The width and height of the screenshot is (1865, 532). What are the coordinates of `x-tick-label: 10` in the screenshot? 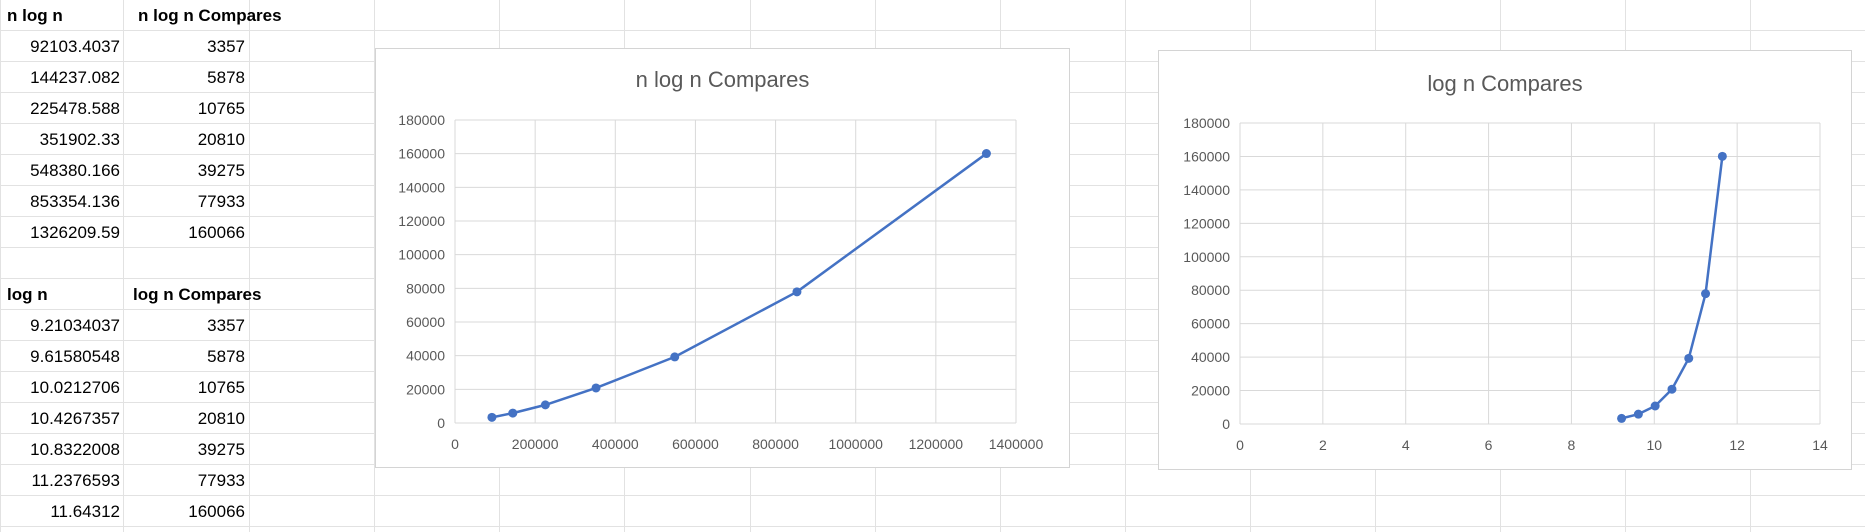 It's located at (1654, 445).